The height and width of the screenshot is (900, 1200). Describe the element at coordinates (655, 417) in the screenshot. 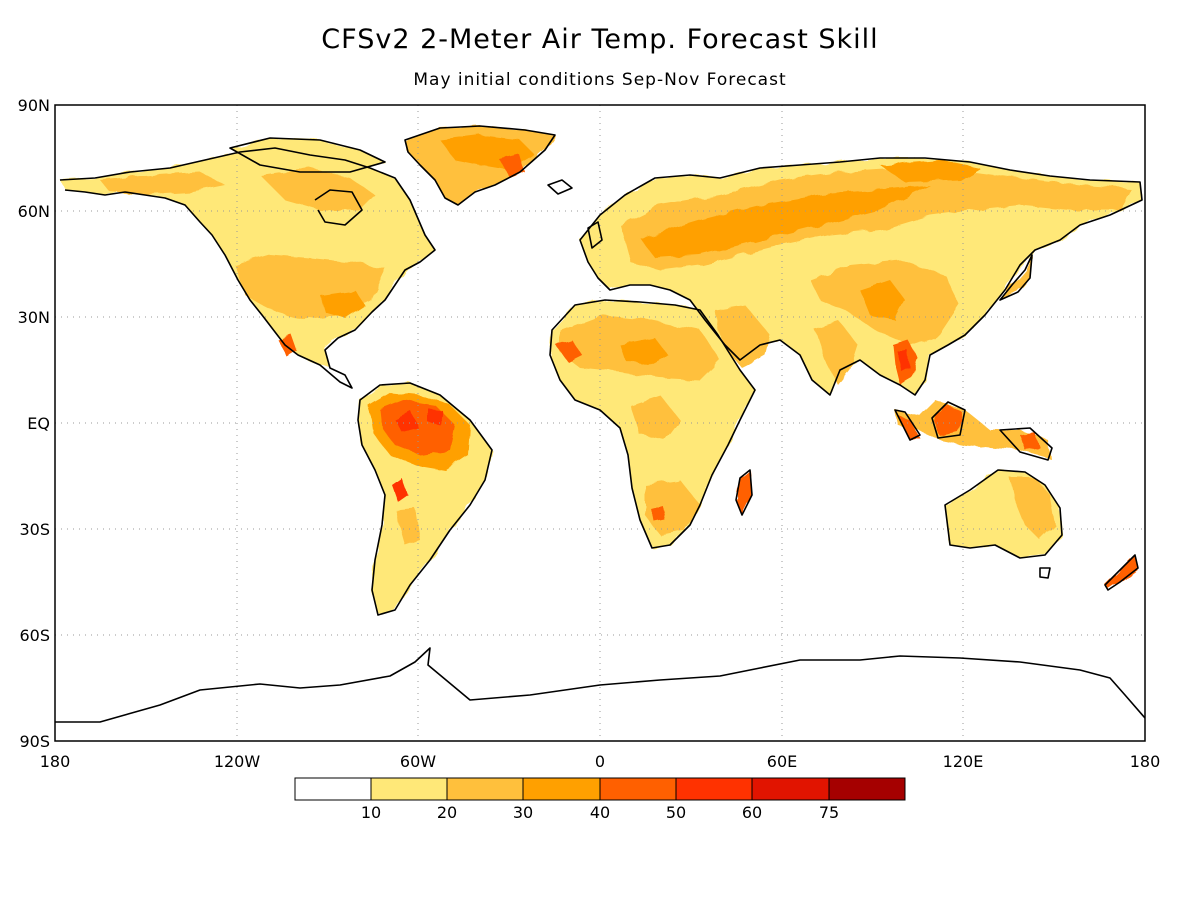

I see `central-africa-patch` at that location.